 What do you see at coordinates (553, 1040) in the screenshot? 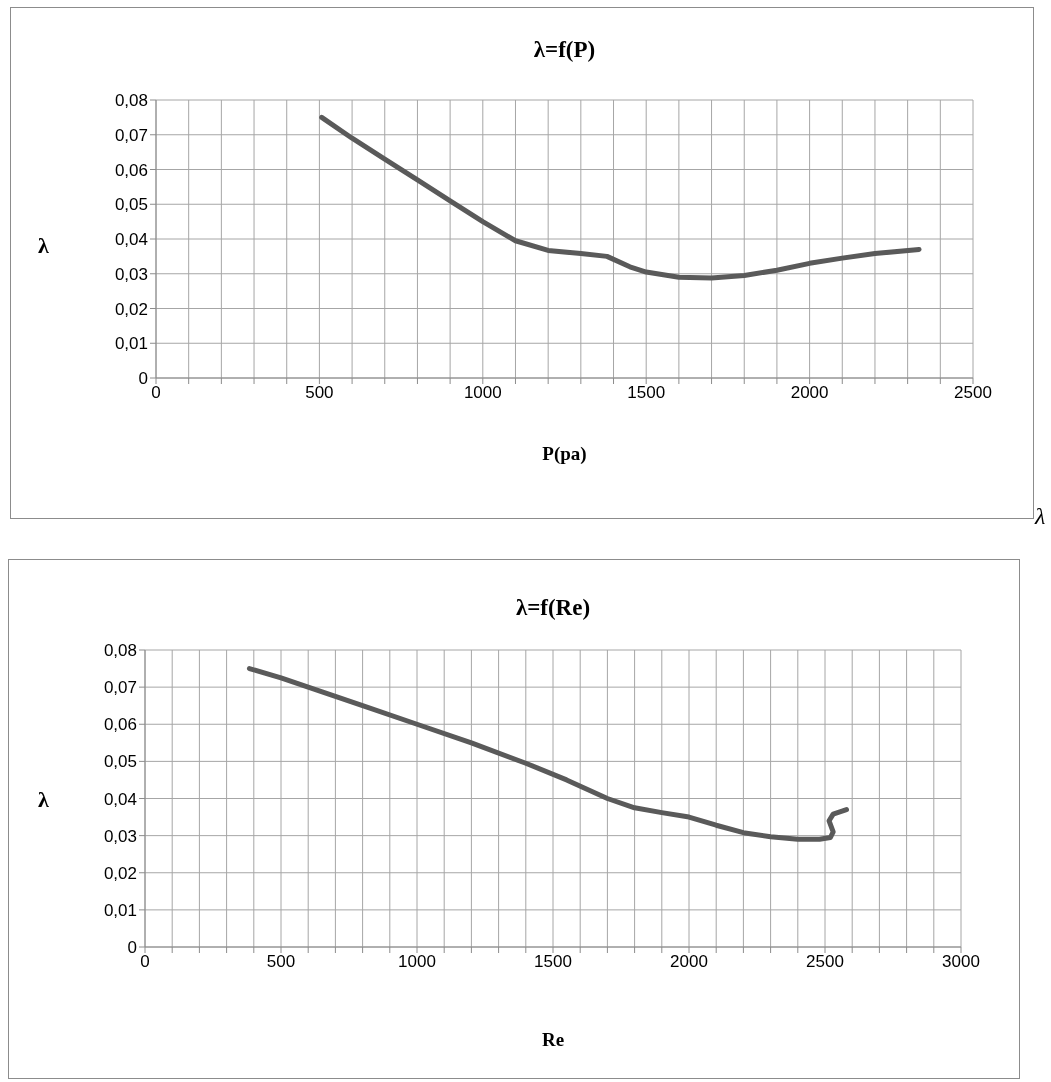
I see `x-axis-title: Re` at bounding box center [553, 1040].